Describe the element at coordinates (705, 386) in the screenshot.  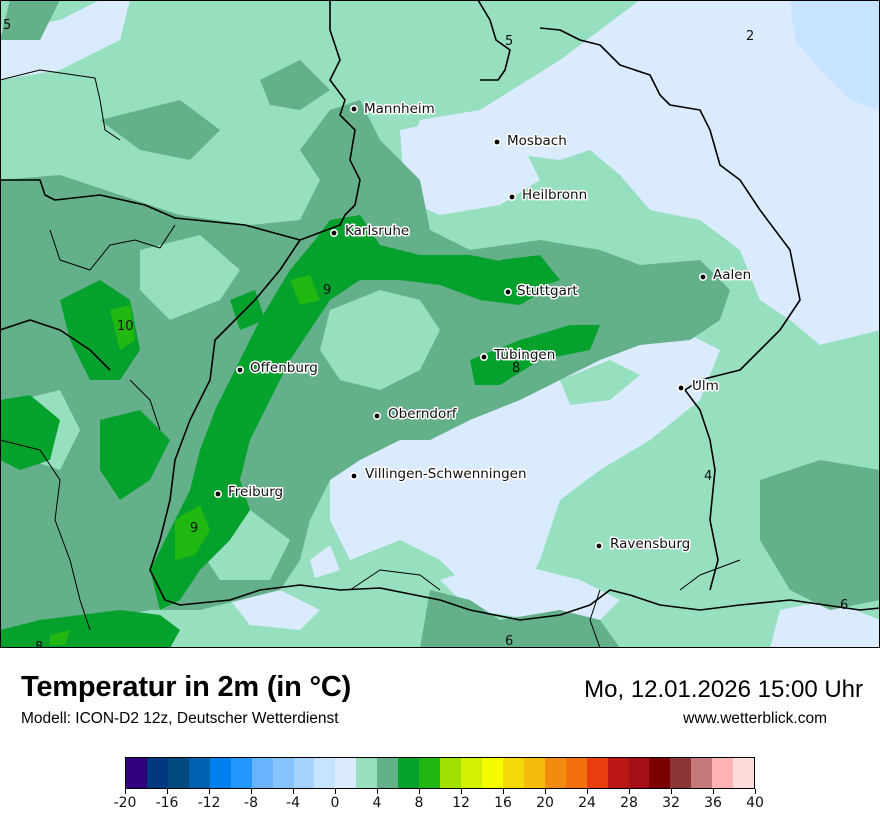
I see `city-label: Ulm` at that location.